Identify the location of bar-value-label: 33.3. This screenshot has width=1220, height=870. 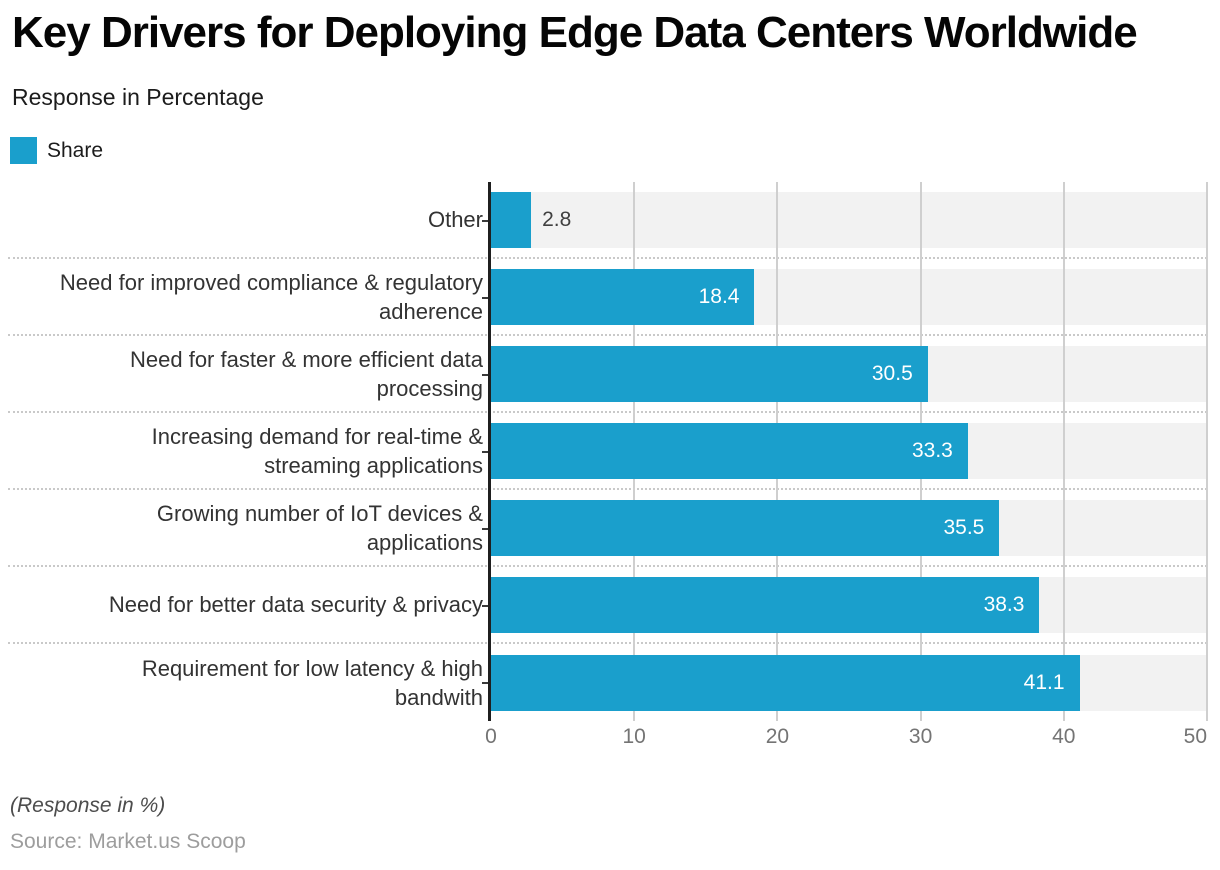
(932, 450).